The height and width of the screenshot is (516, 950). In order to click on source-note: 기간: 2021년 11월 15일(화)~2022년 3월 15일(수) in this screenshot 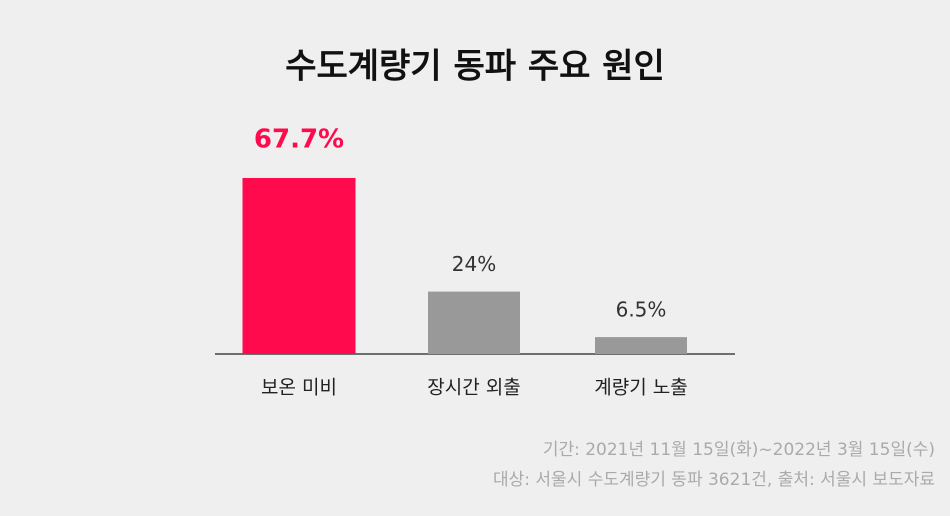, I will do `click(739, 450)`.